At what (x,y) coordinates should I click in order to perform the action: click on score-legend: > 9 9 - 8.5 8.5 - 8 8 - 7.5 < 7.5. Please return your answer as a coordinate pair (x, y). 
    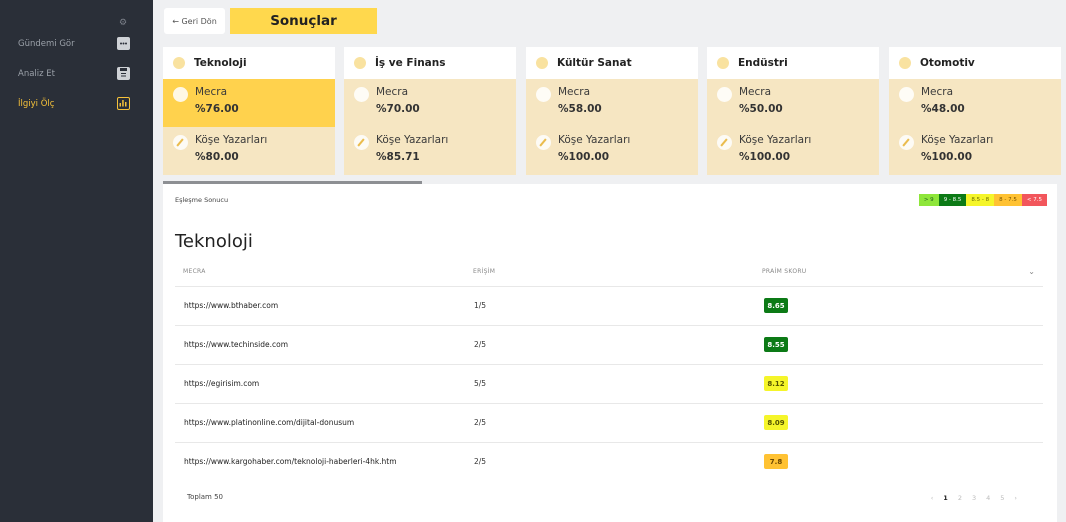
    Looking at the image, I should click on (982, 200).